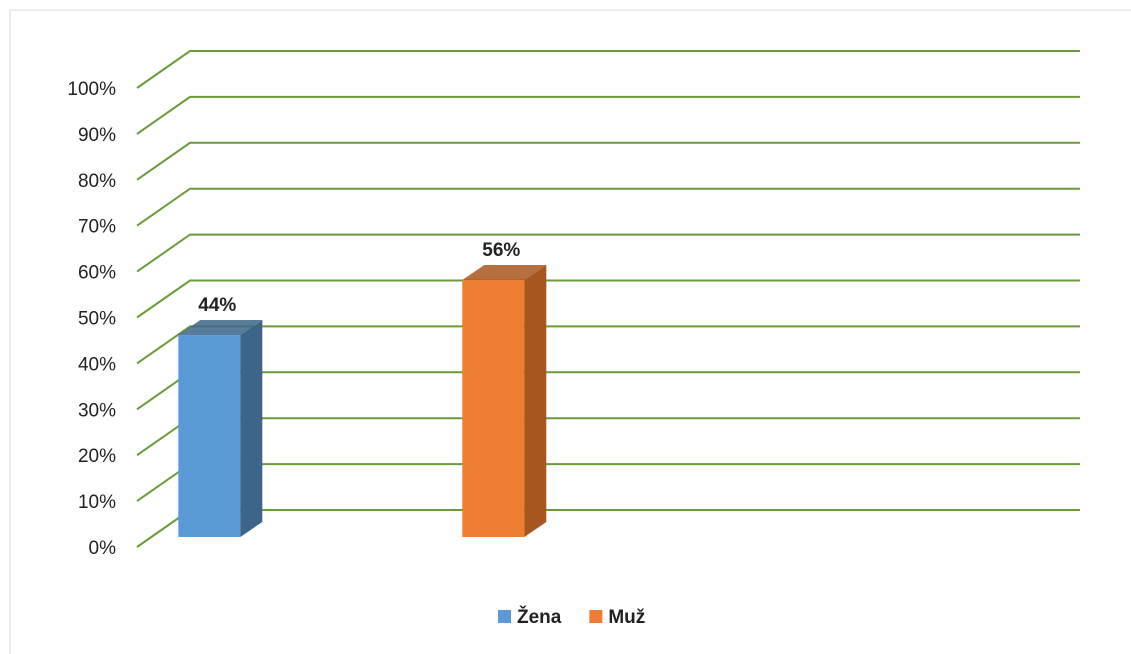  Describe the element at coordinates (97, 273) in the screenshot. I see `y-tick-label: 60%` at that location.